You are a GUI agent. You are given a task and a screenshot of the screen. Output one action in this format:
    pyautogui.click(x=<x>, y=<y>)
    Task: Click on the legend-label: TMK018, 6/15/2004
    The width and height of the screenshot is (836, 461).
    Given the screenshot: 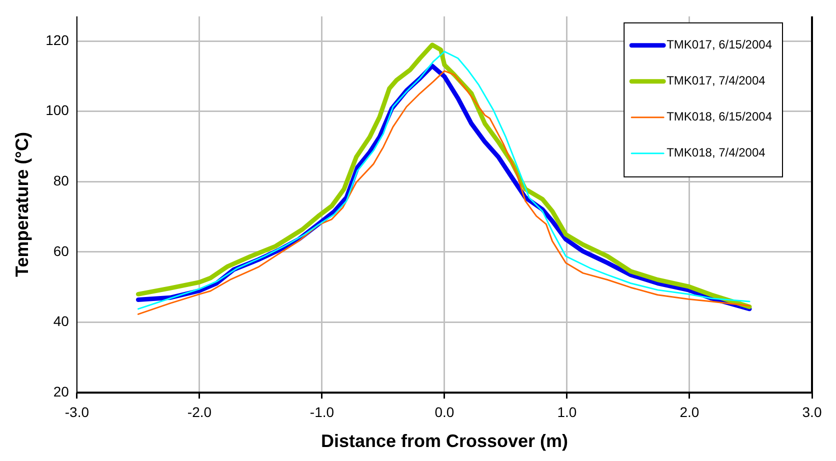 What is the action you would take?
    pyautogui.click(x=719, y=117)
    